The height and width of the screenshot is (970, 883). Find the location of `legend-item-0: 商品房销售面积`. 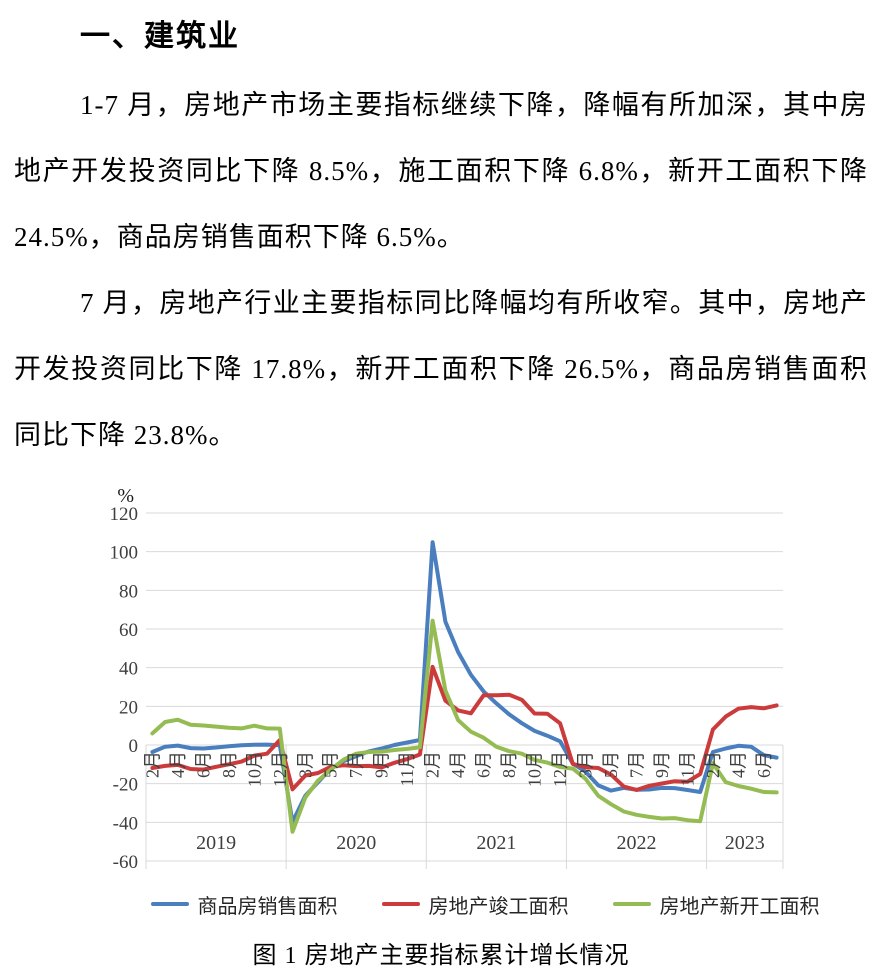

legend-item-0: 商品房销售面积 is located at coordinates (244, 904).